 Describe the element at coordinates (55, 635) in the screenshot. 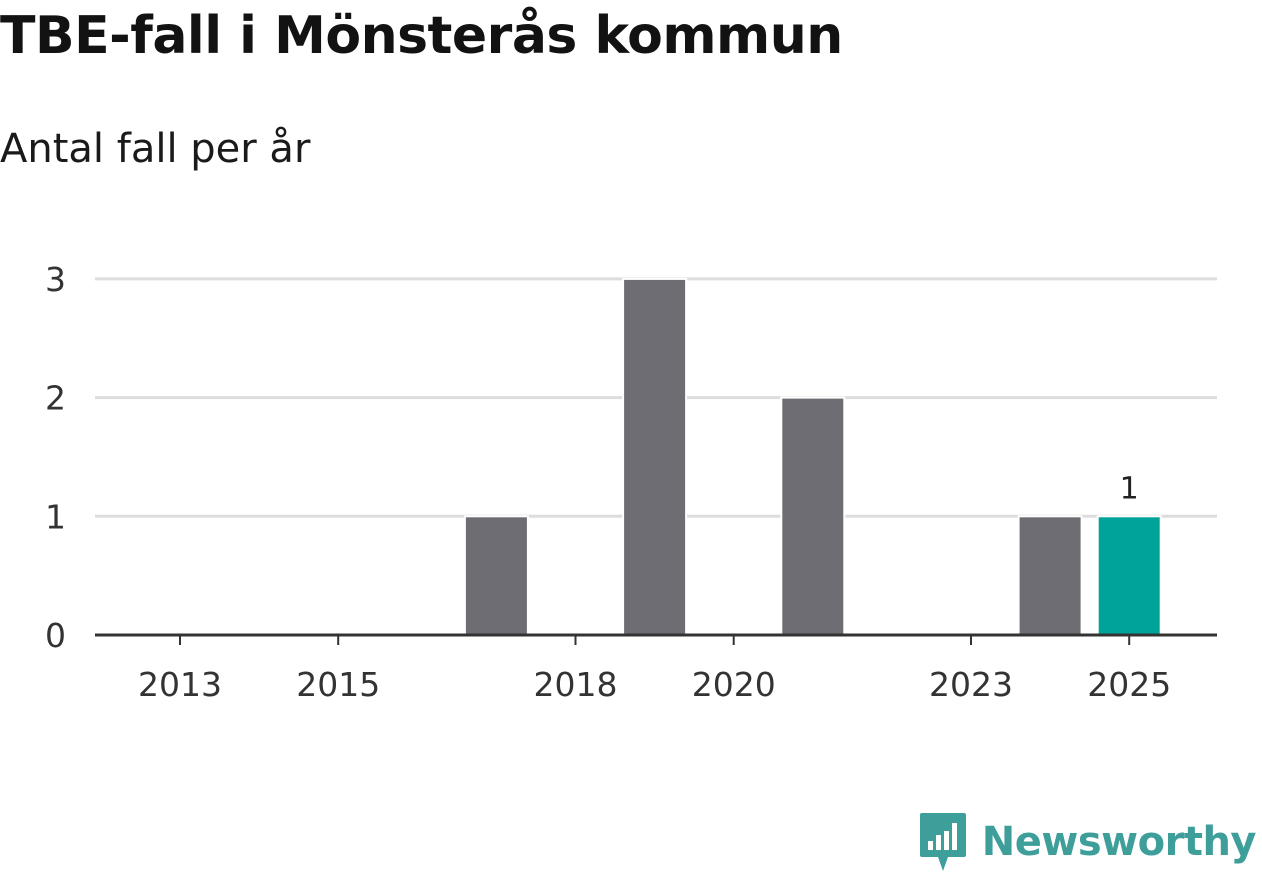

I see `y-tick-label: 0` at that location.